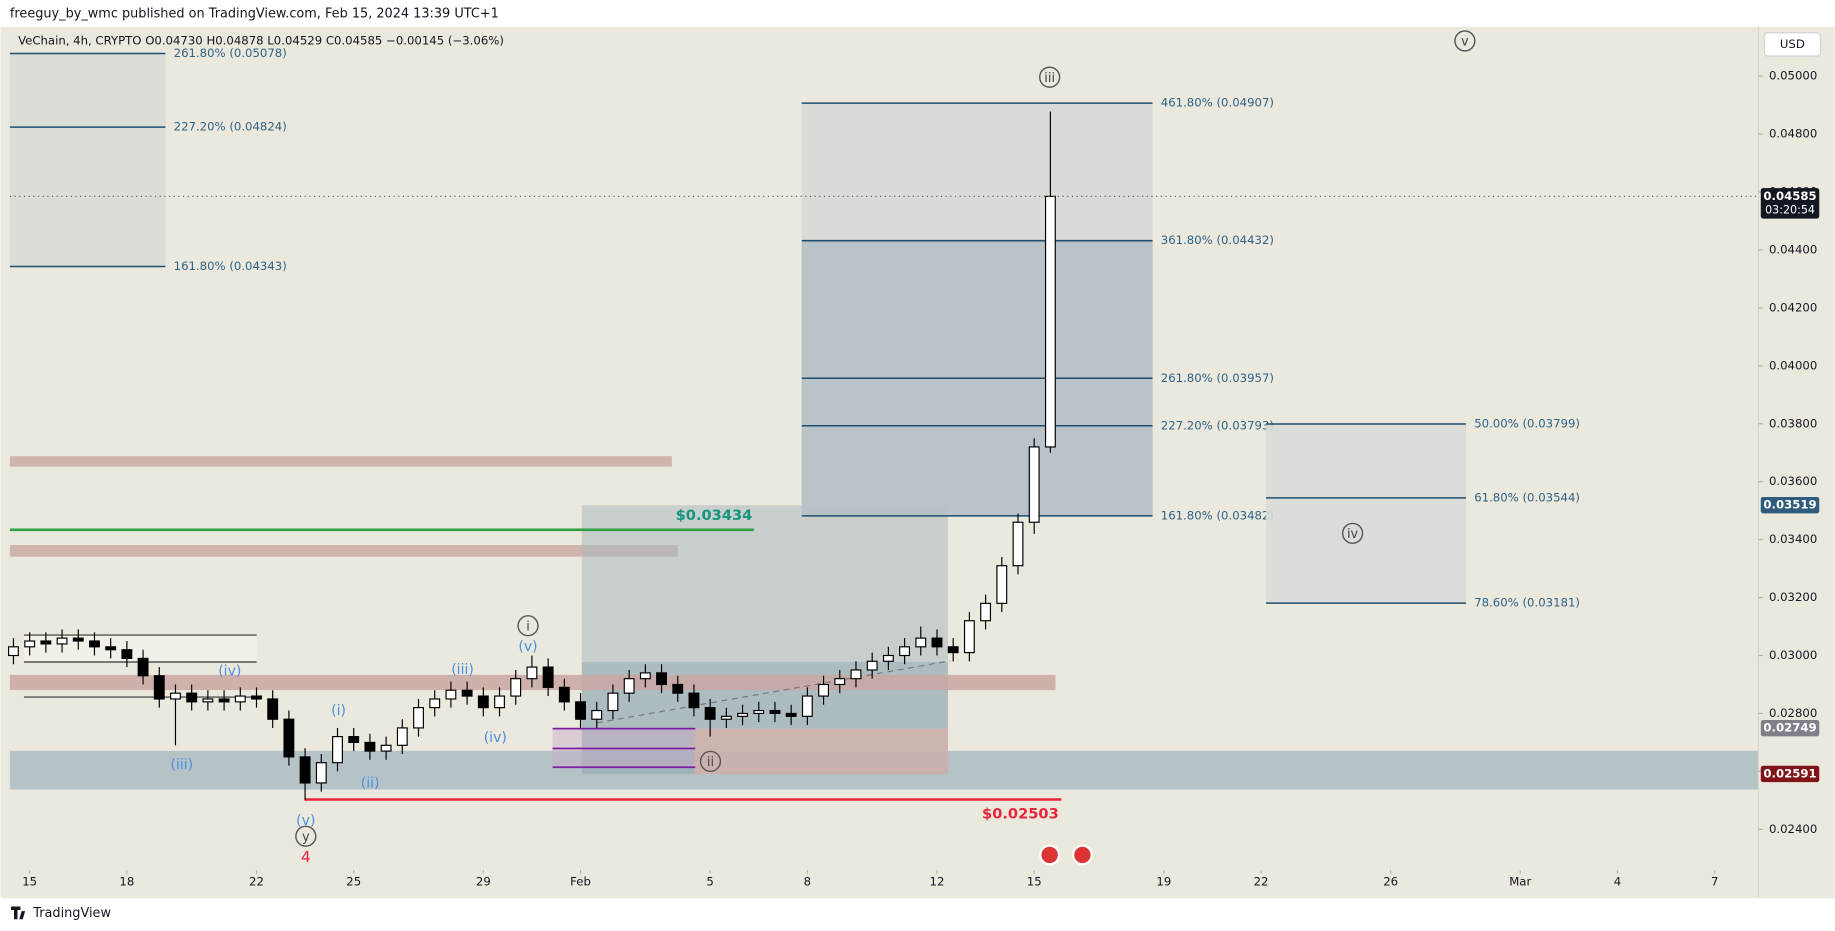 The width and height of the screenshot is (1835, 931). I want to click on fib-label: 261.80% (0.03957), so click(1217, 378).